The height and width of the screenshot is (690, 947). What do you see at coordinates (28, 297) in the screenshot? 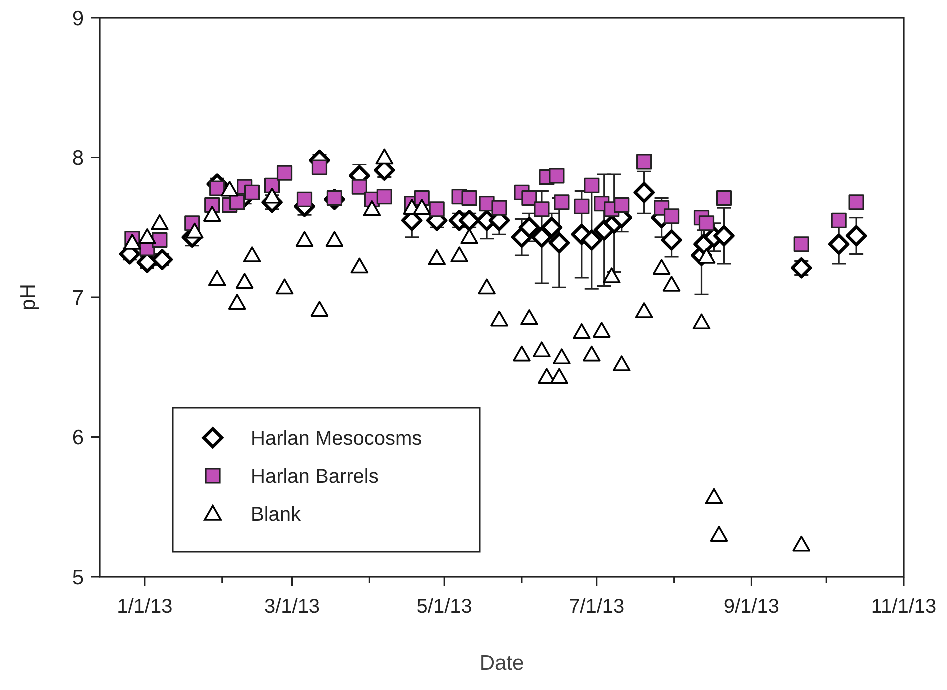
I see `y-axis-title: pH` at bounding box center [28, 297].